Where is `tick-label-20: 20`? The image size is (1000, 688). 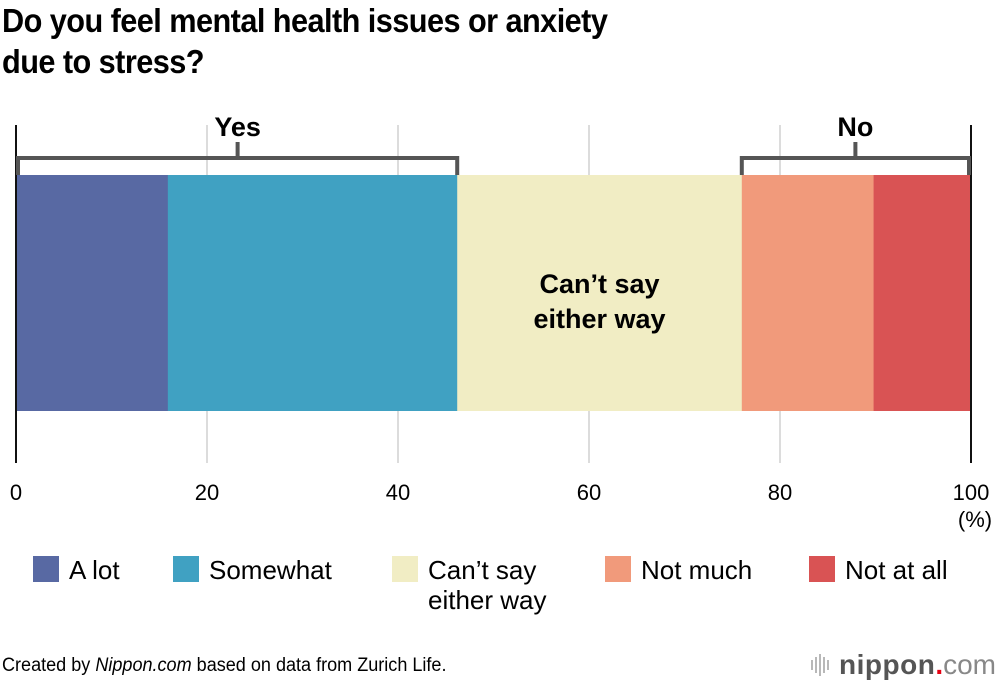 tick-label-20: 20 is located at coordinates (207, 492).